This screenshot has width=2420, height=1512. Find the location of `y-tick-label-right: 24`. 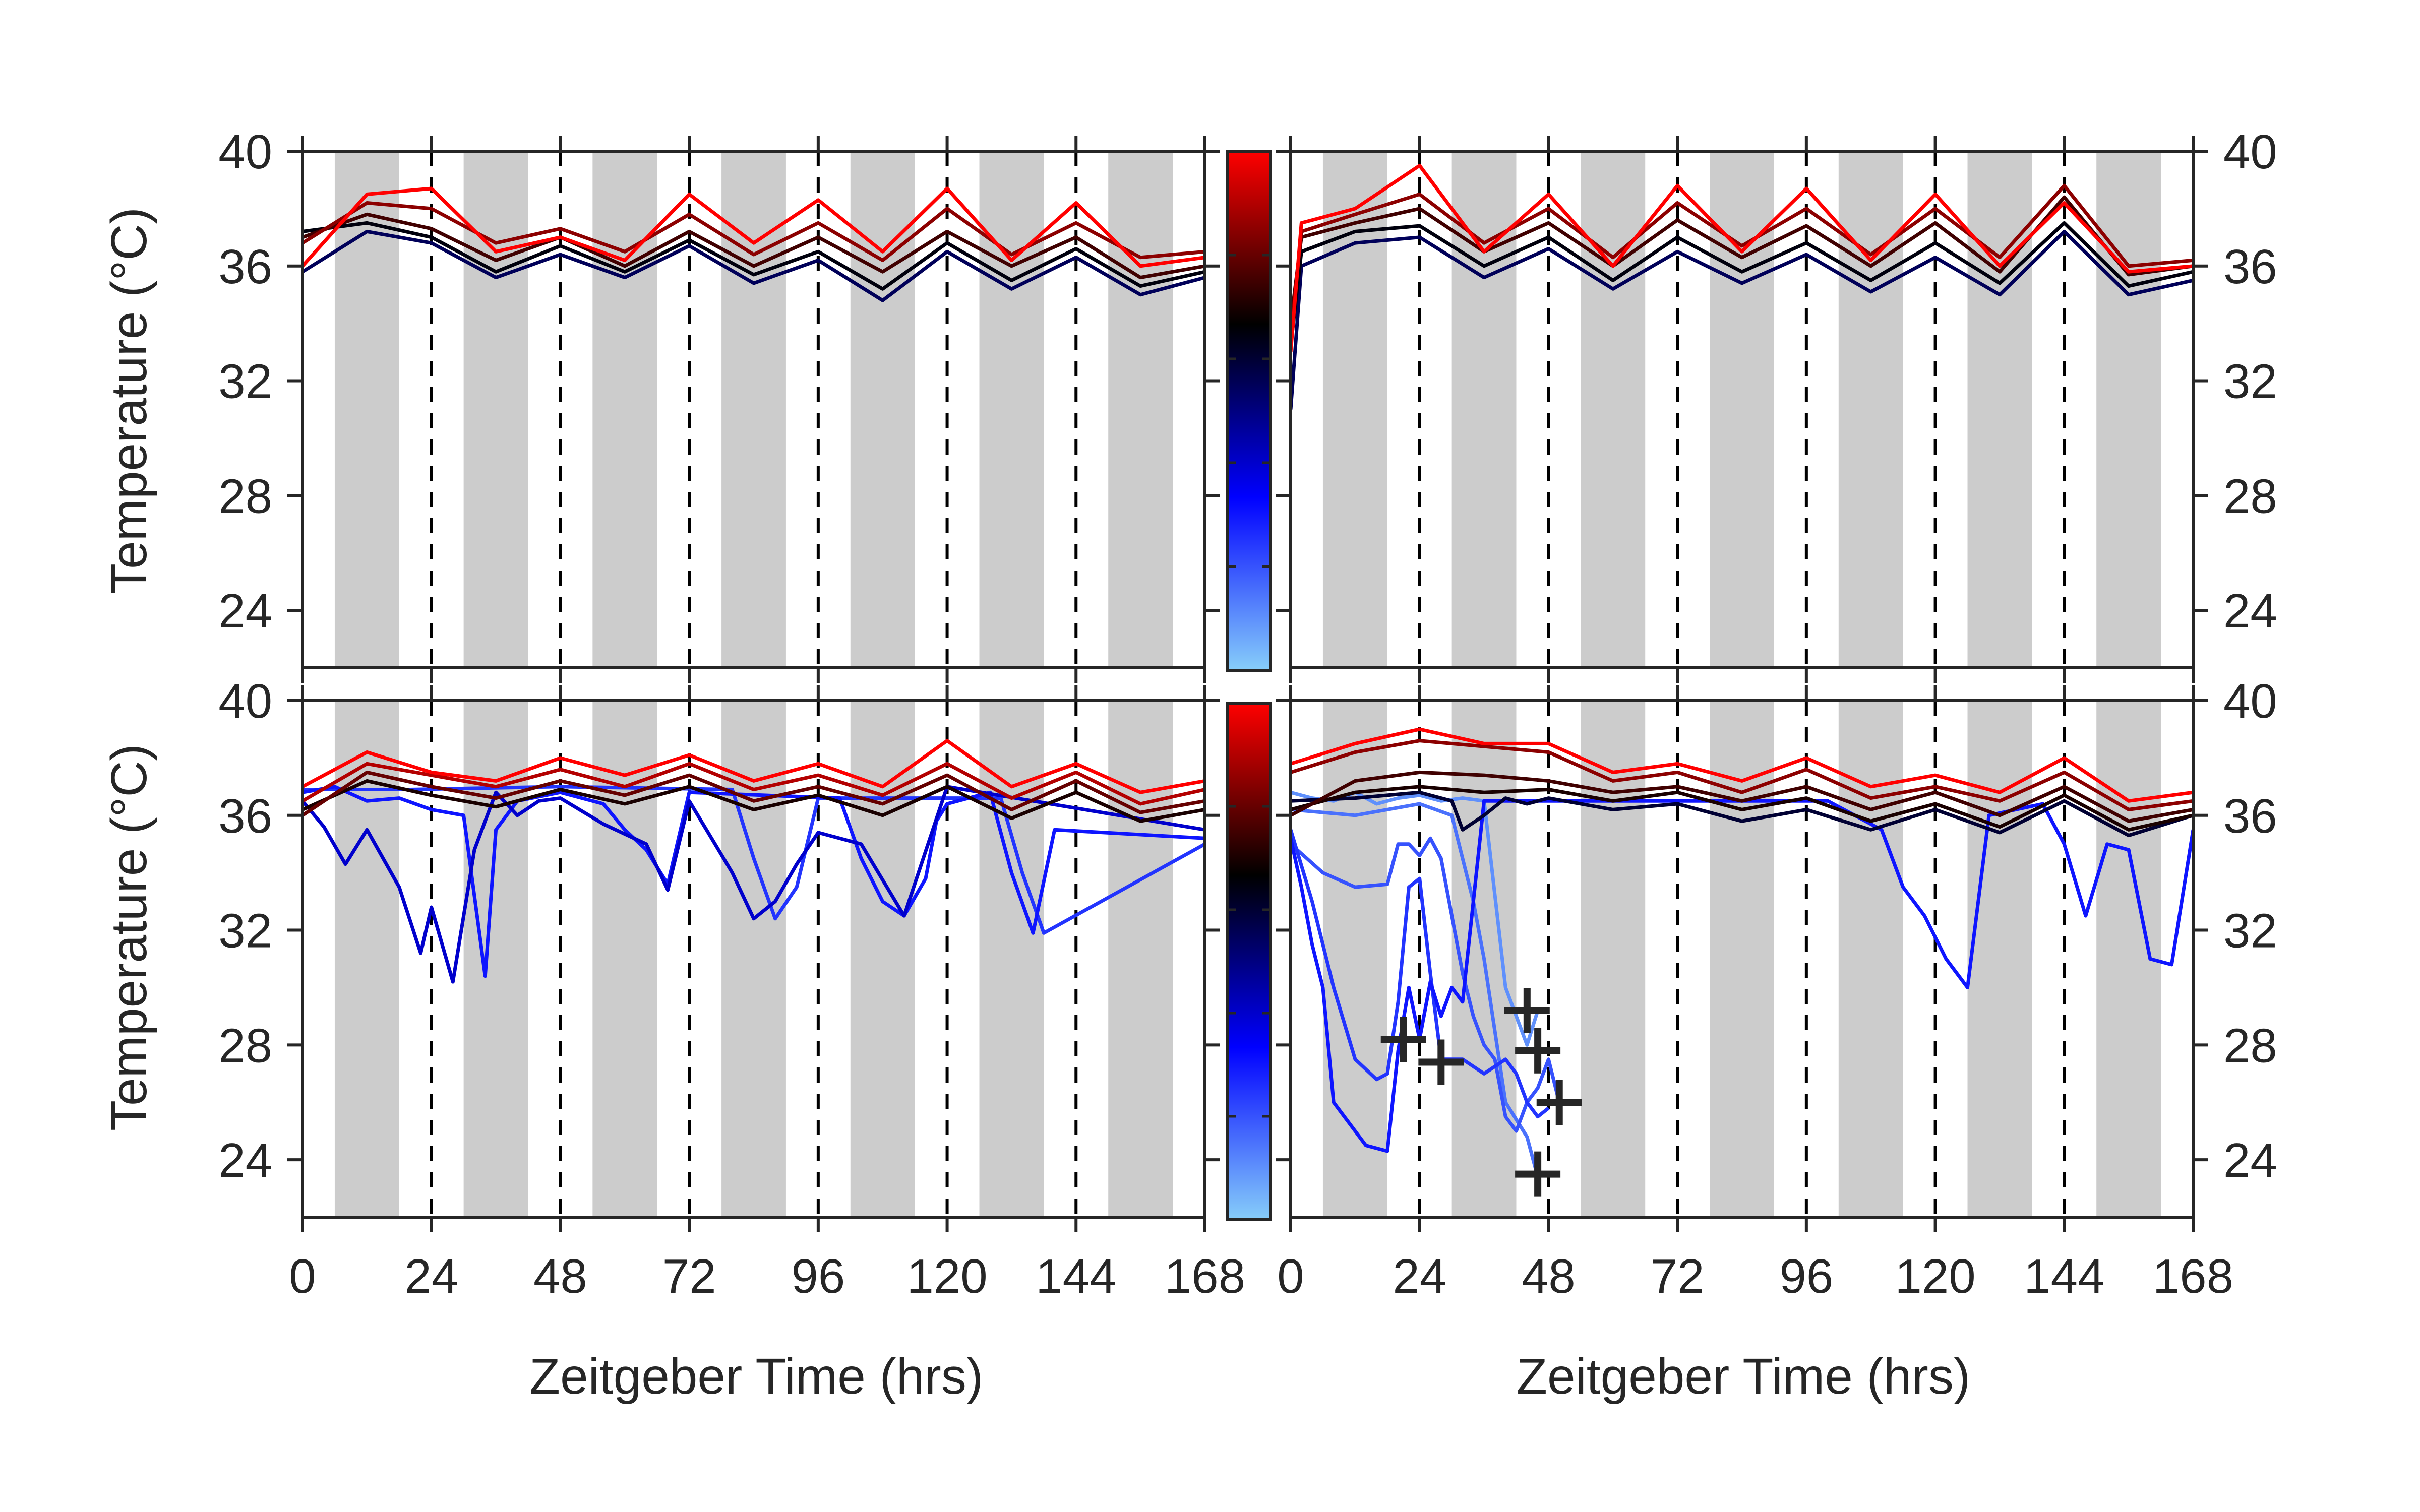

y-tick-label-right: 24 is located at coordinates (2250, 1160).